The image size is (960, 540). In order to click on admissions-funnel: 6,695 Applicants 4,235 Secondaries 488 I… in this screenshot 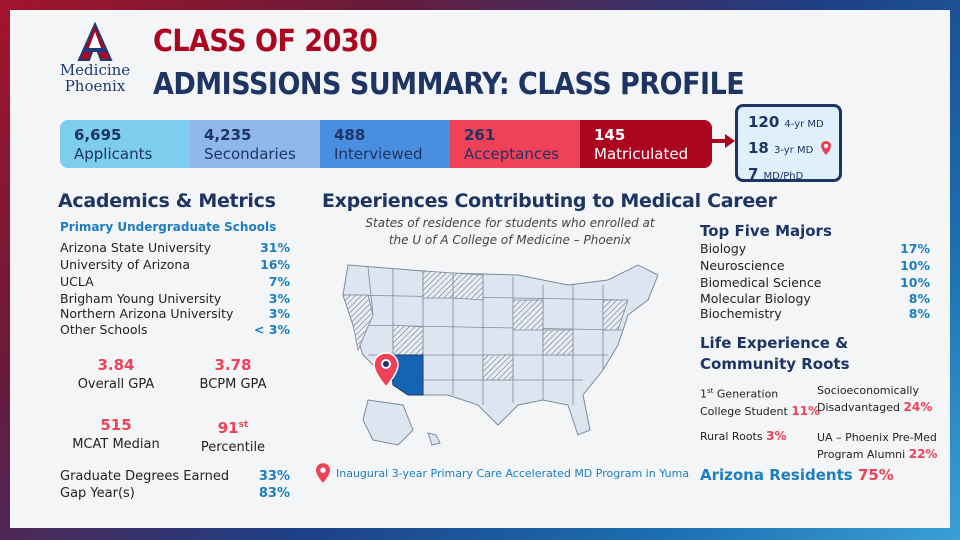, I will do `click(386, 144)`.